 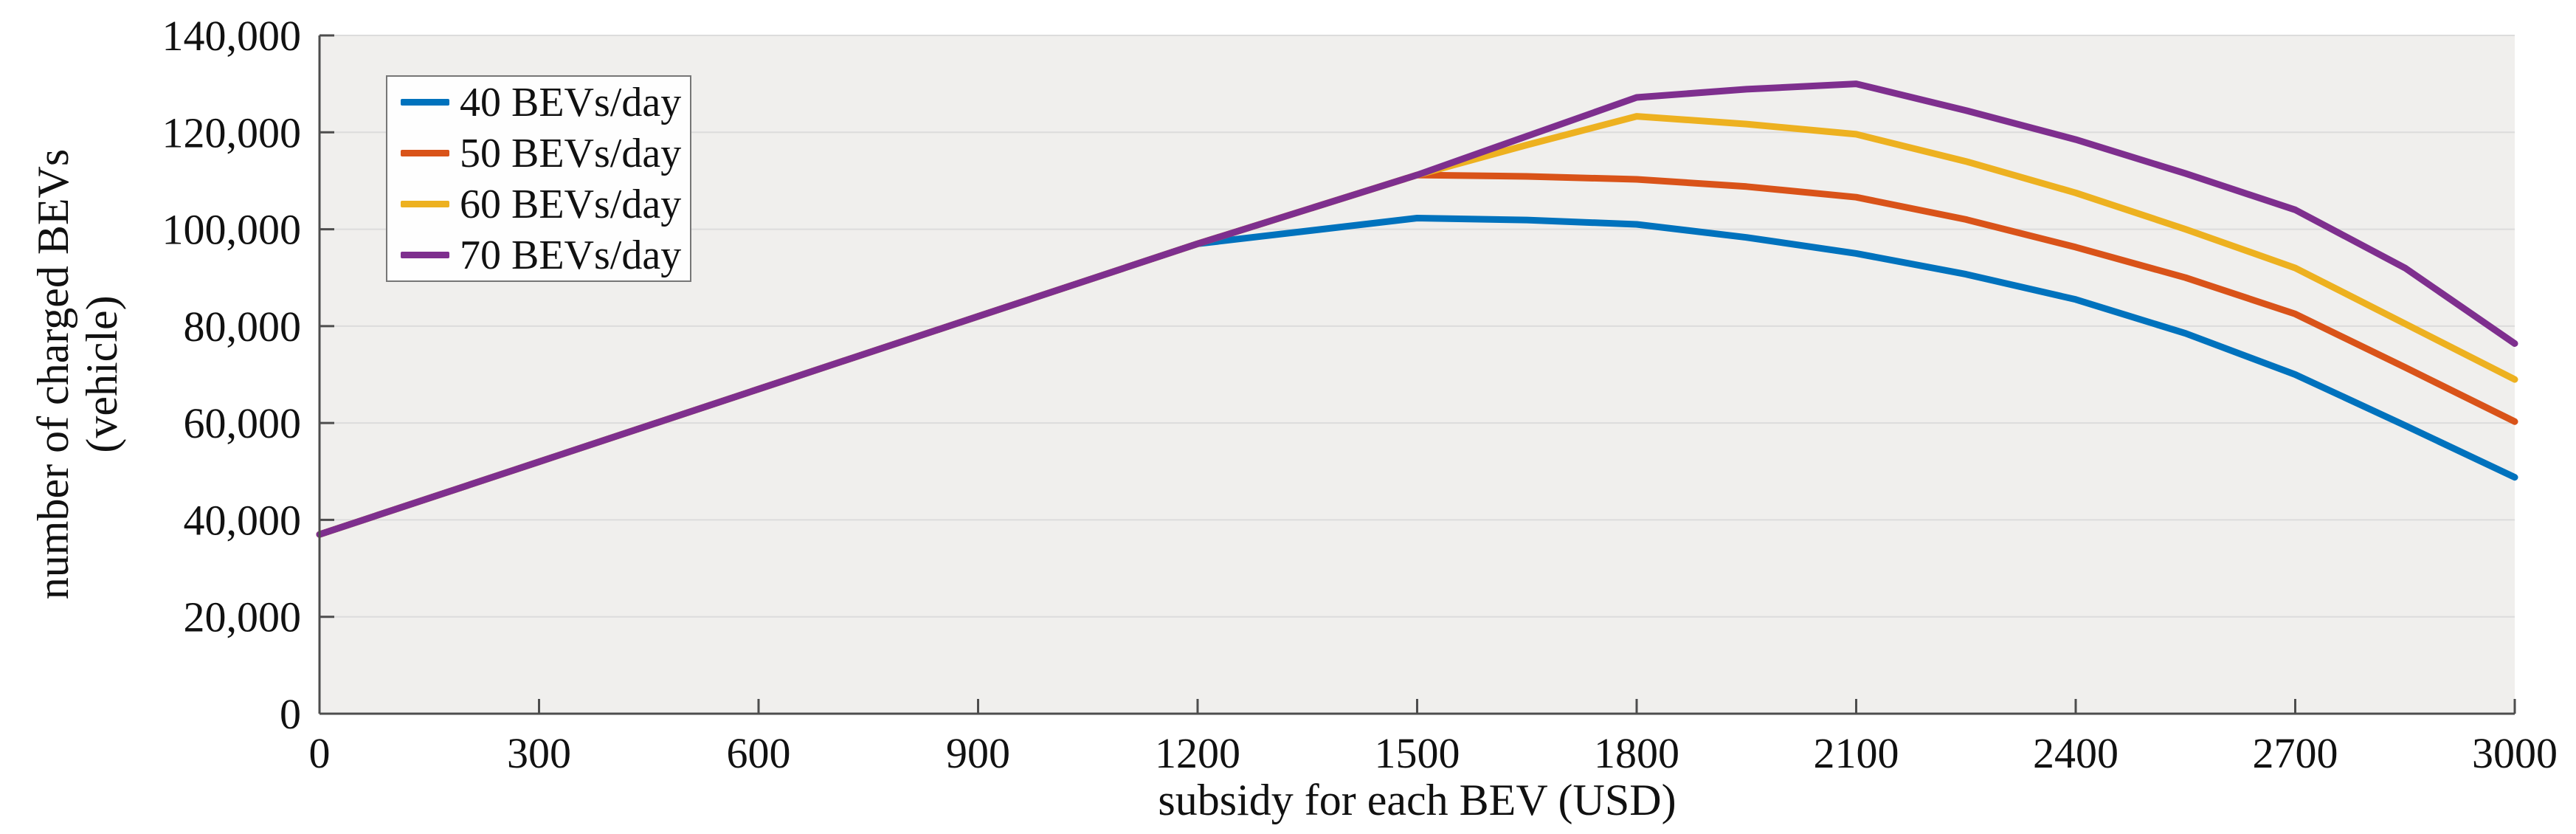 What do you see at coordinates (571, 255) in the screenshot?
I see `legend-label-70: 70 BEVs/day` at bounding box center [571, 255].